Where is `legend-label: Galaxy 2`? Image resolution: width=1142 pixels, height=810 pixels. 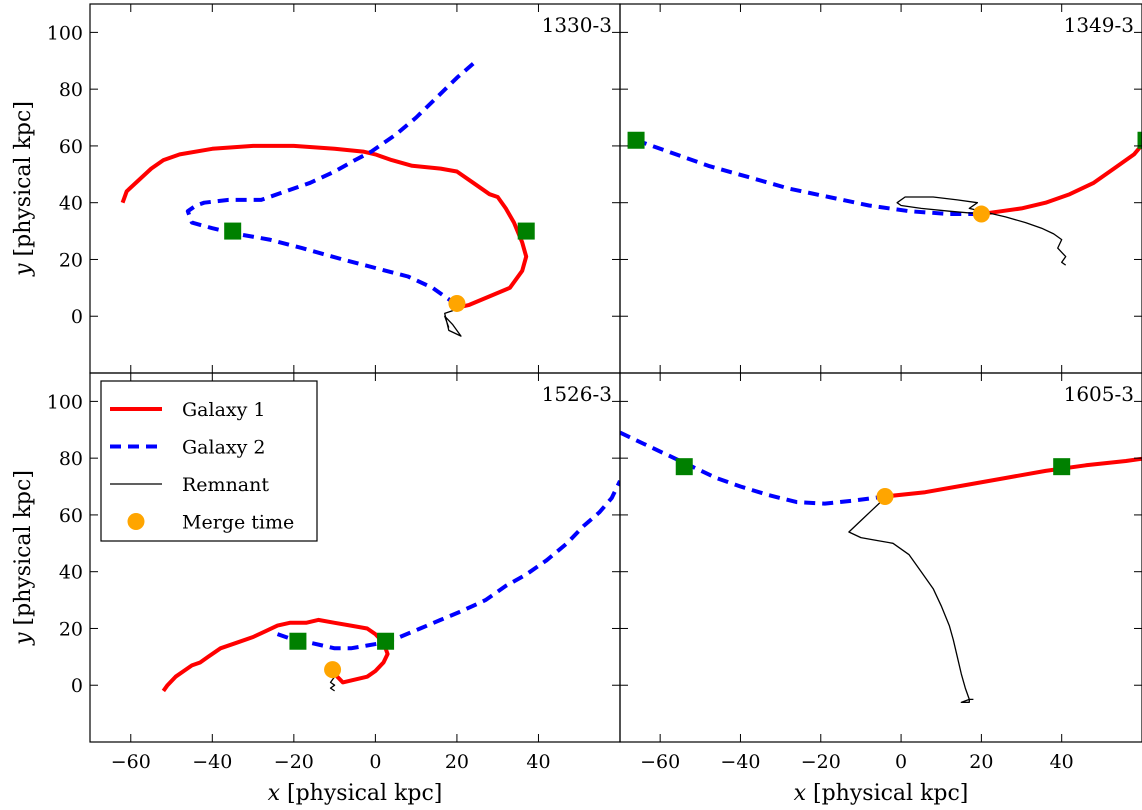 legend-label: Galaxy 2 is located at coordinates (224, 448).